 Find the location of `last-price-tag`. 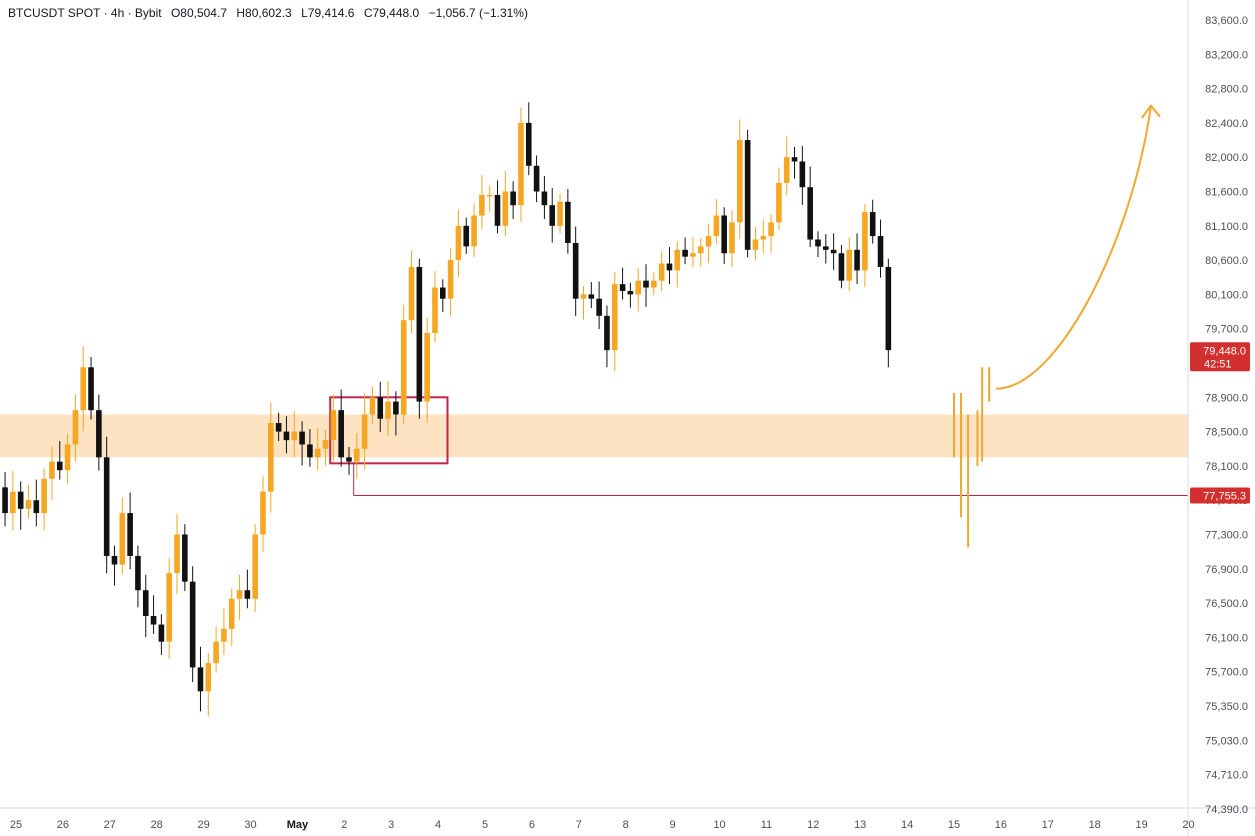

last-price-tag is located at coordinates (1220, 357).